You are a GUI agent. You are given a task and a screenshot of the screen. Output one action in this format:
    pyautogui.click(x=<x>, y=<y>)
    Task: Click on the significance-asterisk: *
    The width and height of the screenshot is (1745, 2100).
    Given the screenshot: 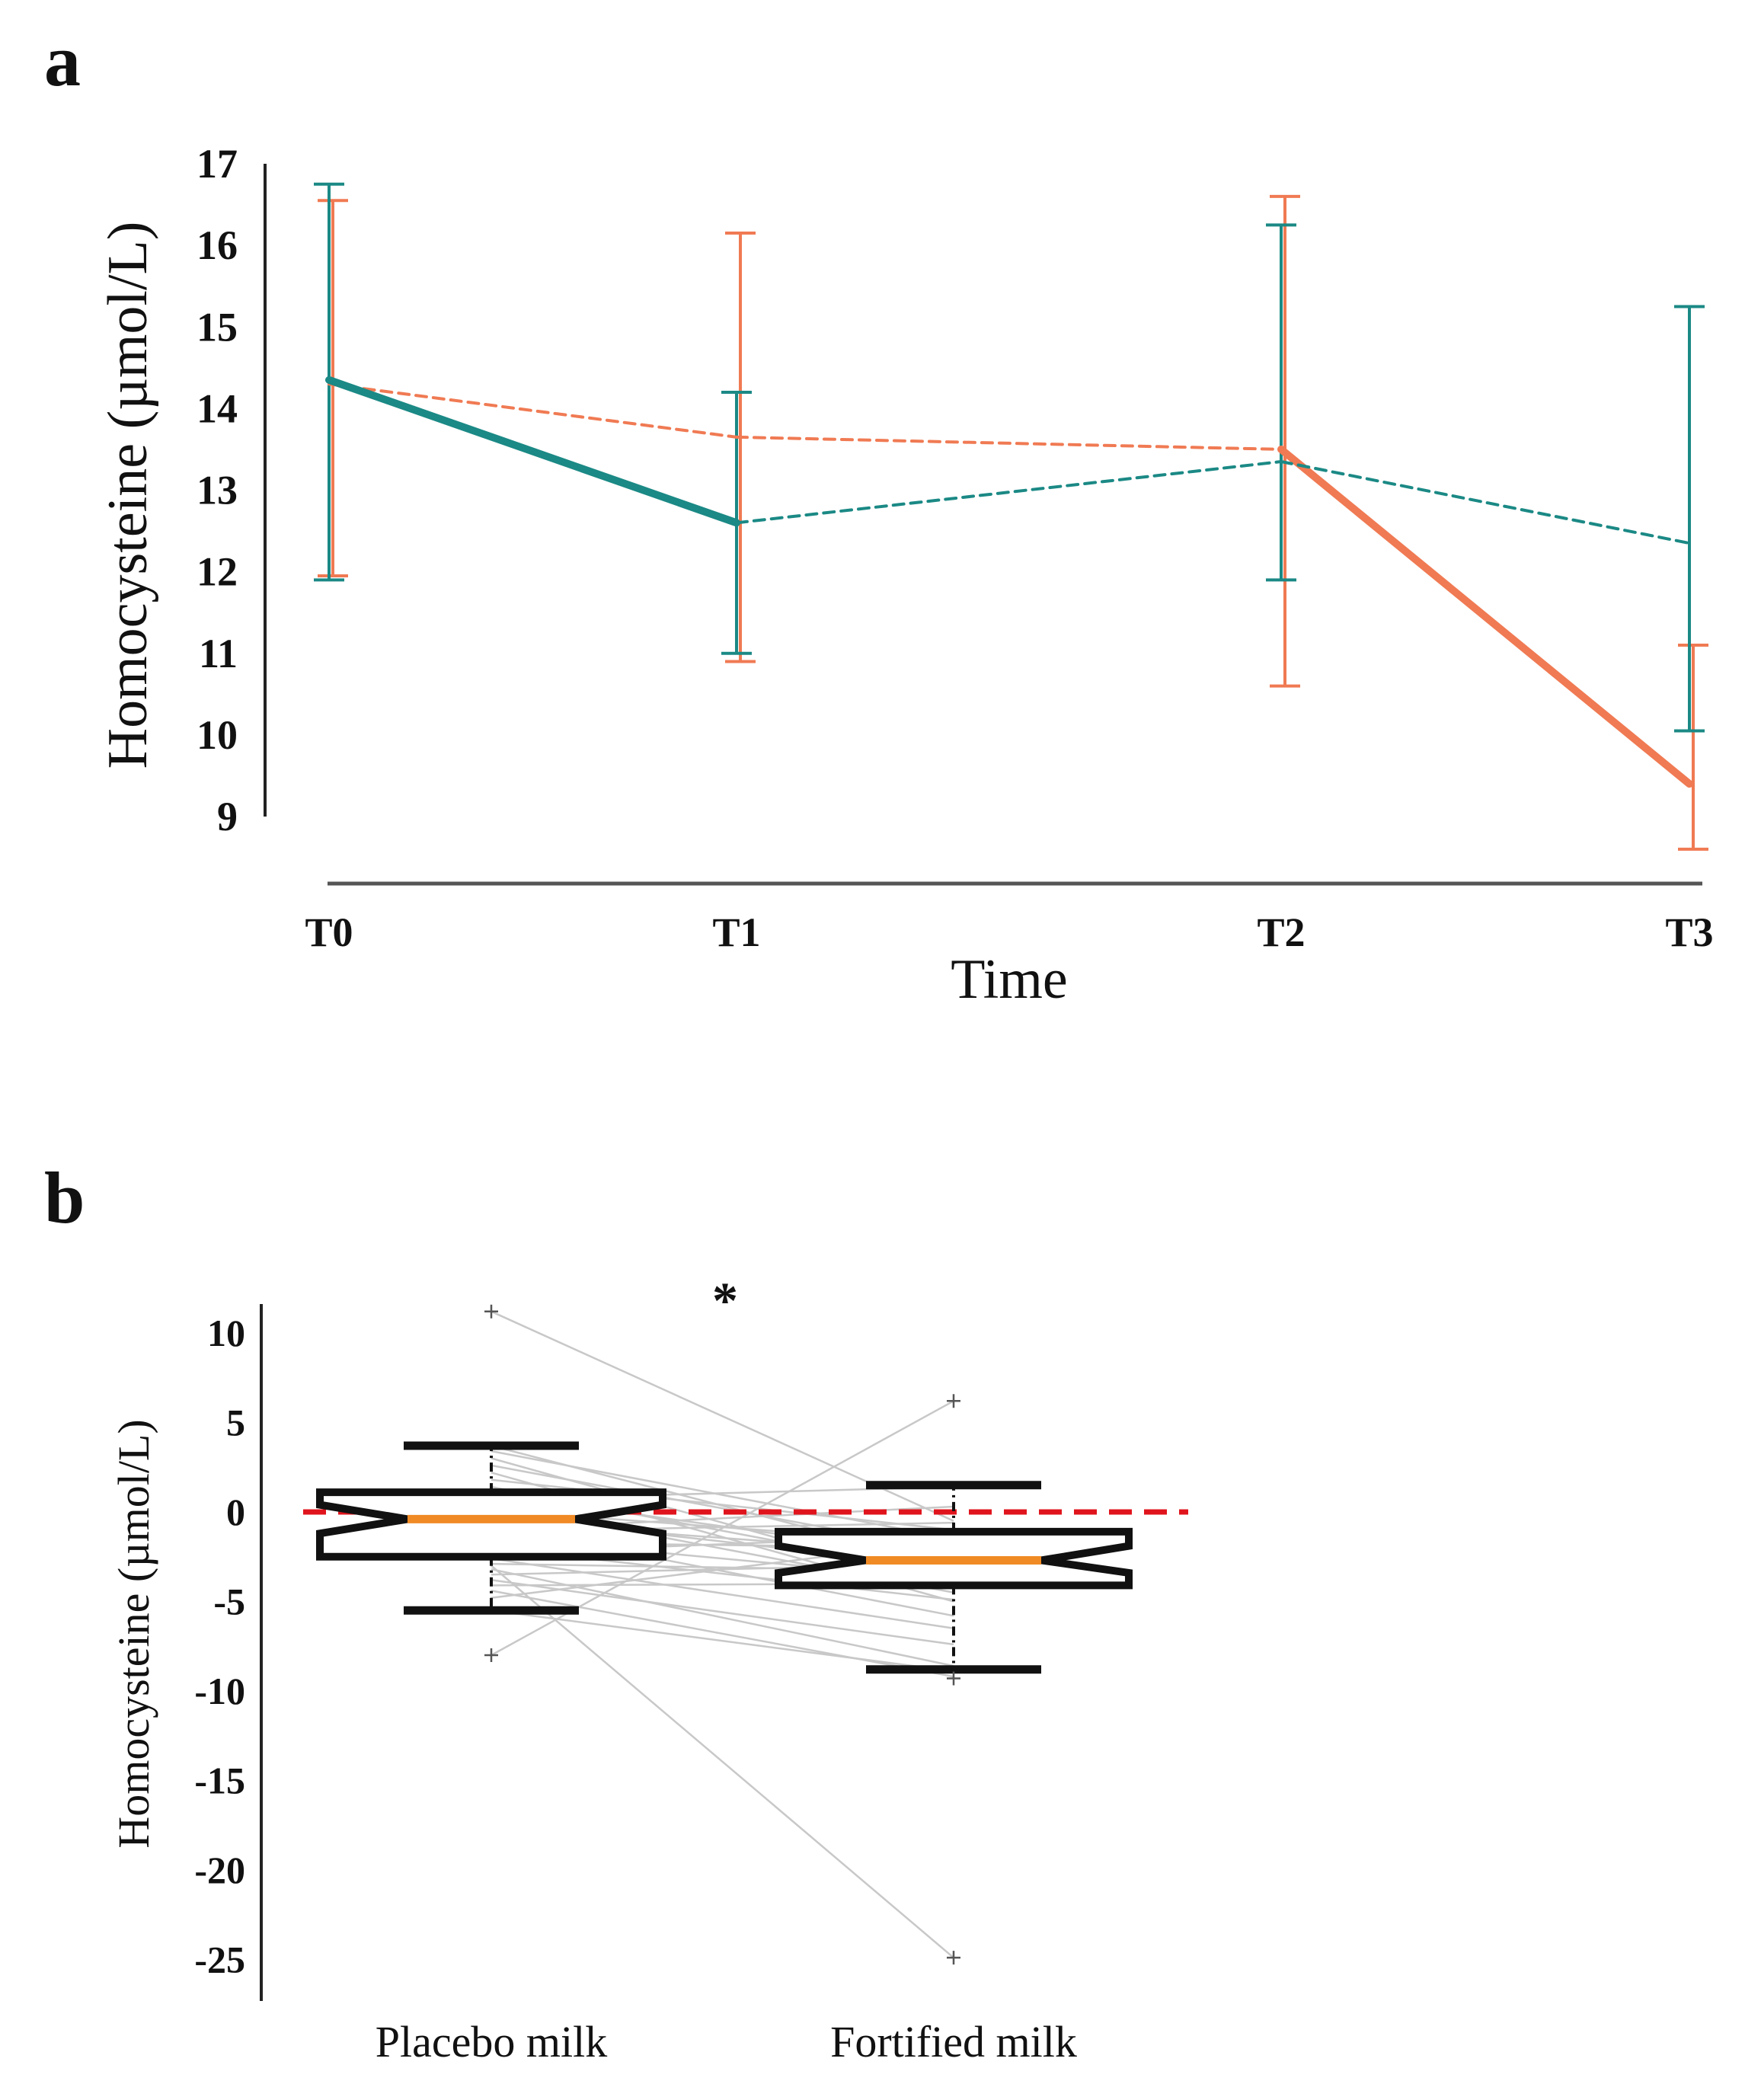 What is the action you would take?
    pyautogui.click(x=725, y=1300)
    